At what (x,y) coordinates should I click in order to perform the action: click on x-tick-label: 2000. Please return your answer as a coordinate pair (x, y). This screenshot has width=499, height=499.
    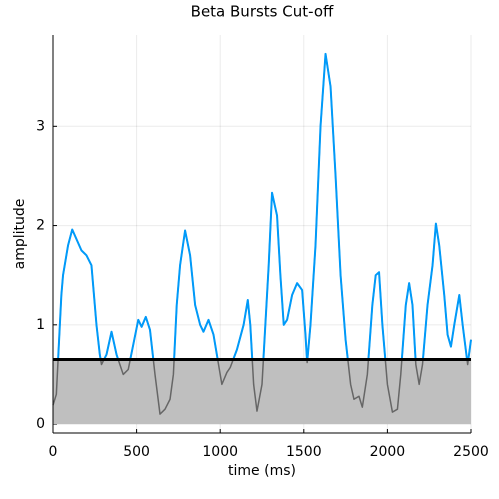
    Looking at the image, I should click on (388, 452).